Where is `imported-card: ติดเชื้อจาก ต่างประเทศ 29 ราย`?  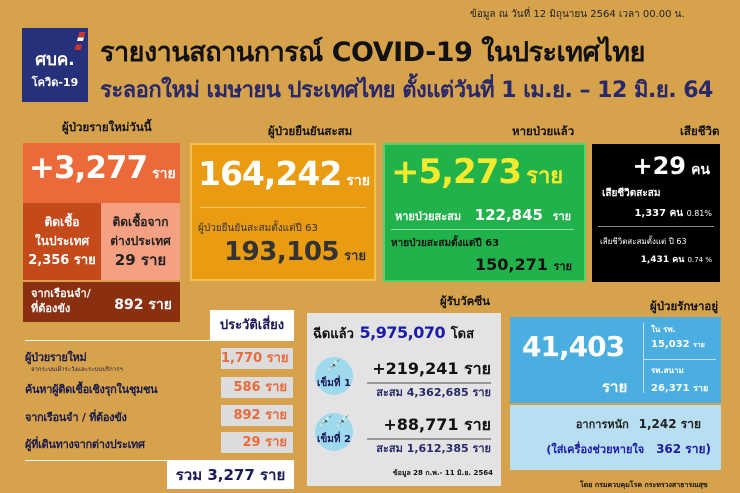 imported-card: ติดเชื้อจาก ต่างประเทศ 29 ราย is located at coordinates (140, 241).